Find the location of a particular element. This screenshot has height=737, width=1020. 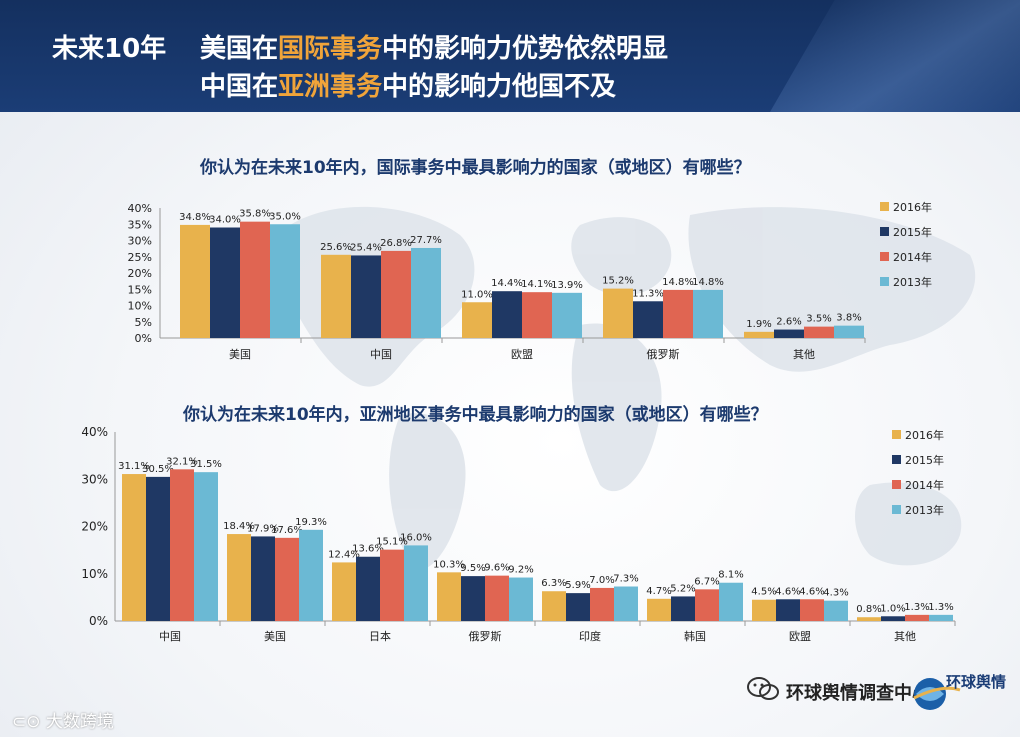

brand-logo-text: 环球舆情 is located at coordinates (976, 682).